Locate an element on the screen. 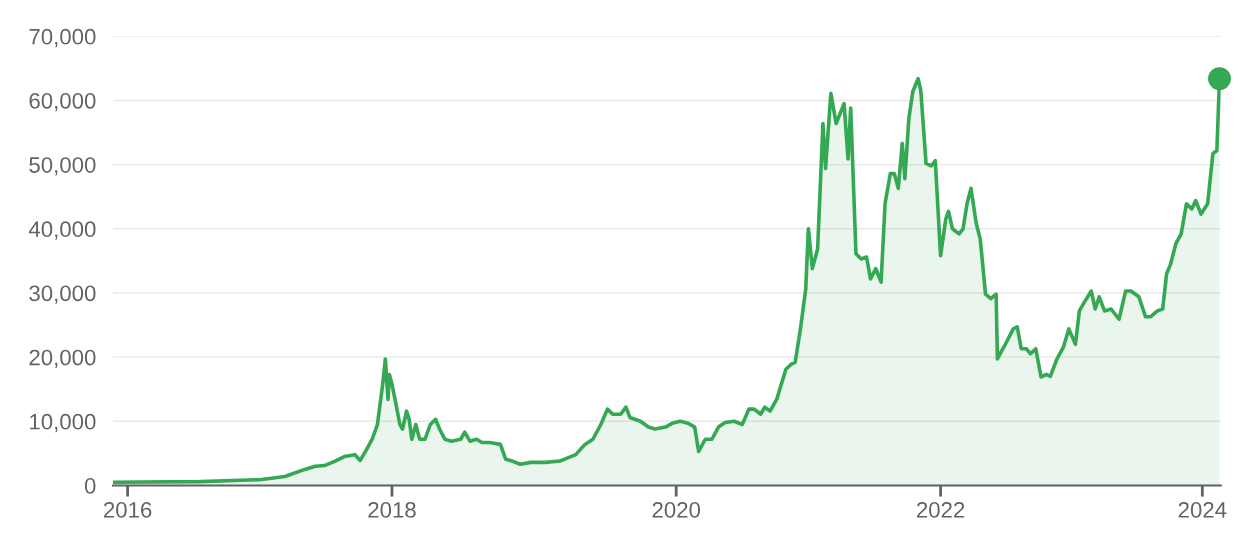 Image resolution: width=1256 pixels, height=558 pixels. y-tick-label: 20,000 is located at coordinates (62, 359).